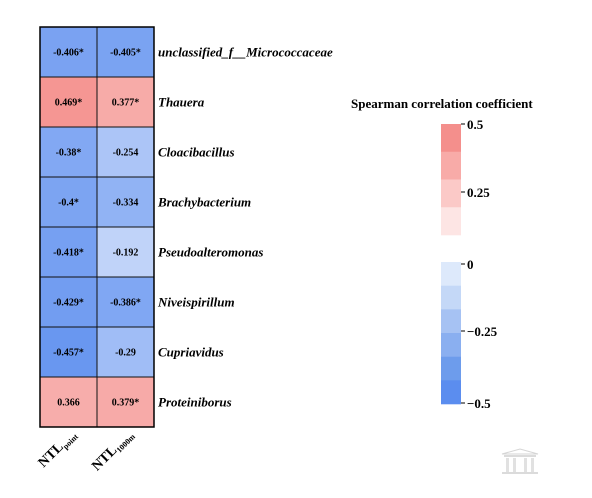 Image resolution: width=592 pixels, height=498 pixels. I want to click on column-label: NTL1000m, so click(113, 451).